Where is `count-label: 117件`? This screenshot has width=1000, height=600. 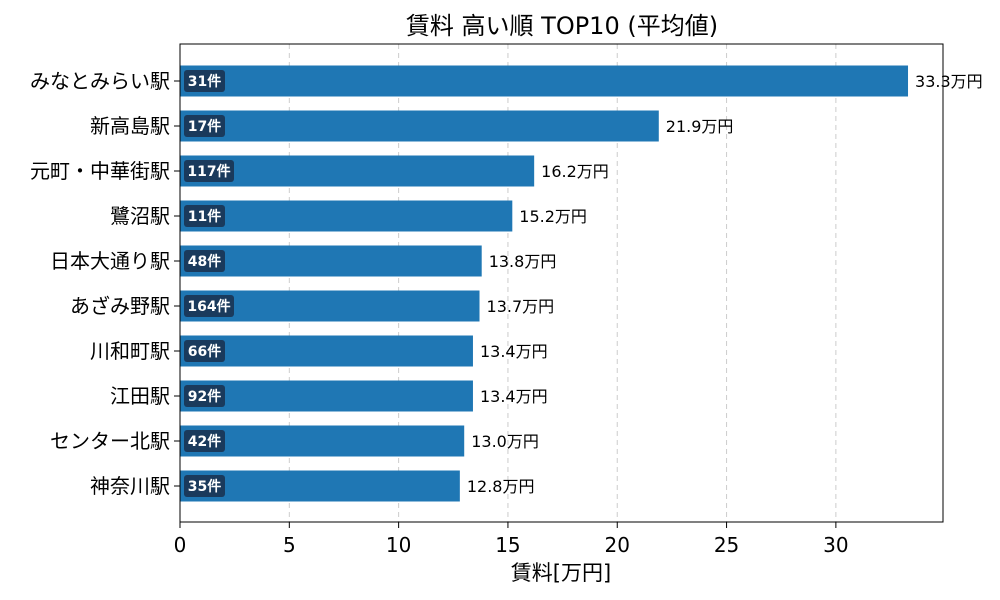 count-label: 117件 is located at coordinates (208, 171).